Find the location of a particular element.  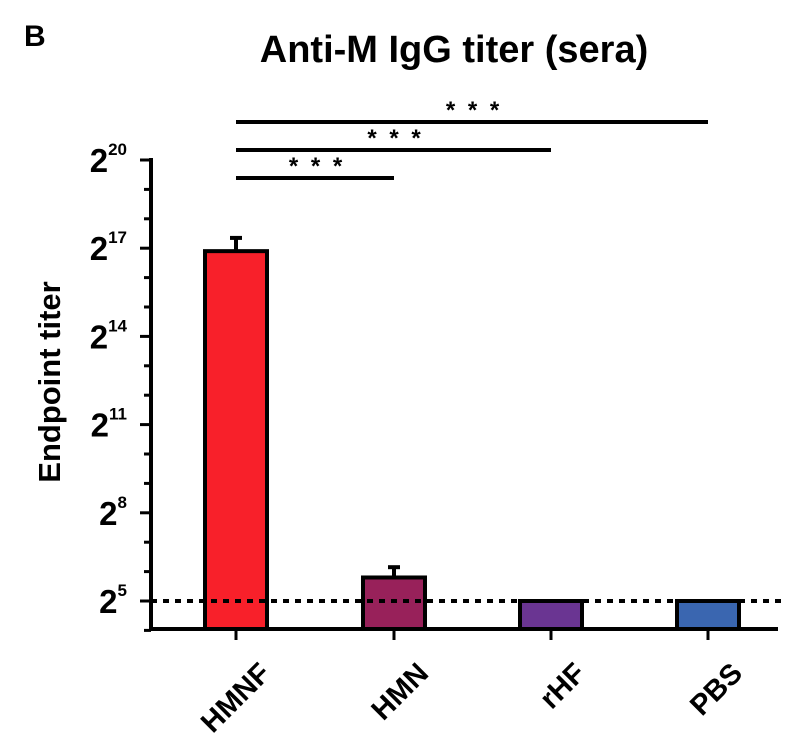

x-tick-label-hmn: HMN is located at coordinates (400, 691).